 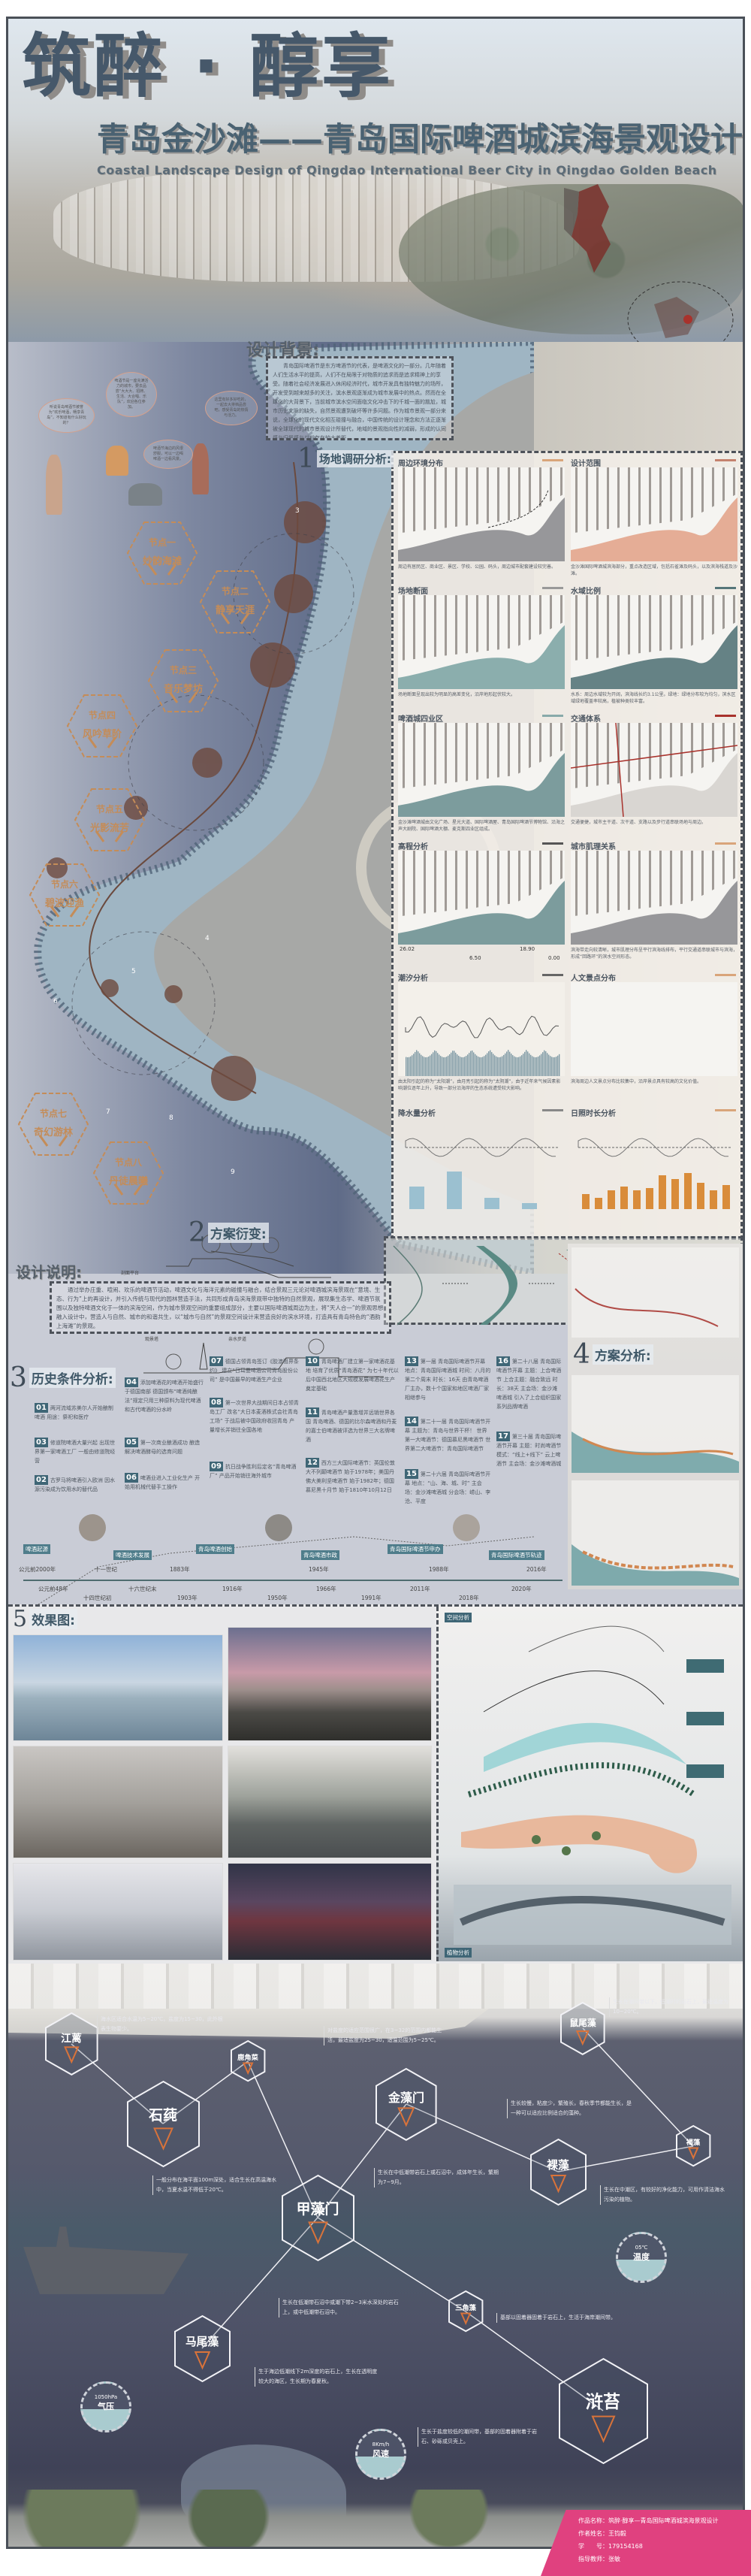 I want to click on panel-title: 高程分析, so click(x=413, y=847).